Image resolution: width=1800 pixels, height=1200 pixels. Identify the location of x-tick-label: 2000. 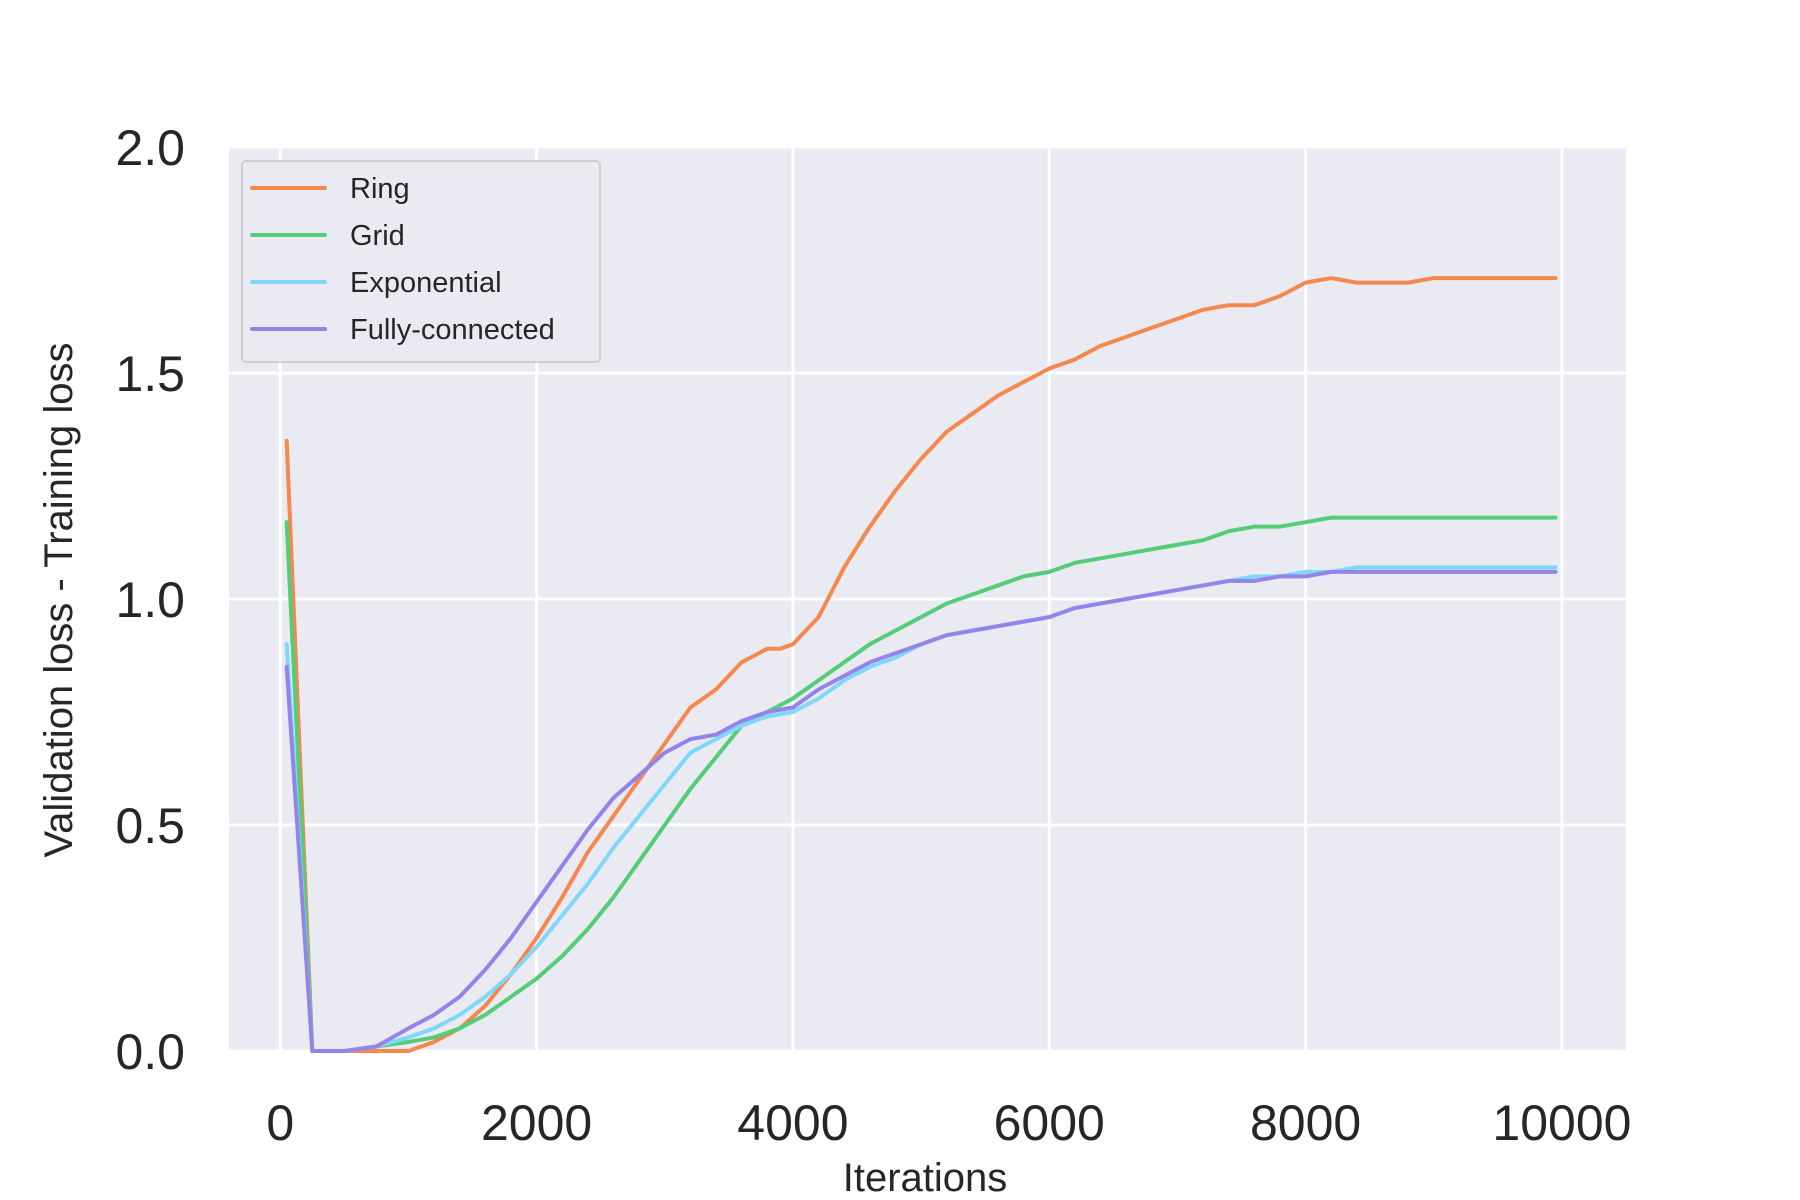
(536, 1123).